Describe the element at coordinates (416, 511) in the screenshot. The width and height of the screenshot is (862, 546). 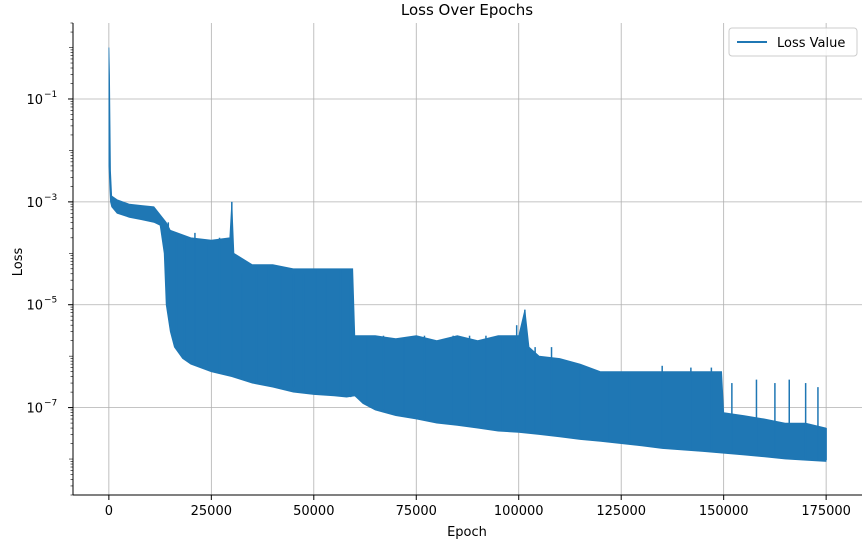
I see `x-tick-label: 75000` at that location.